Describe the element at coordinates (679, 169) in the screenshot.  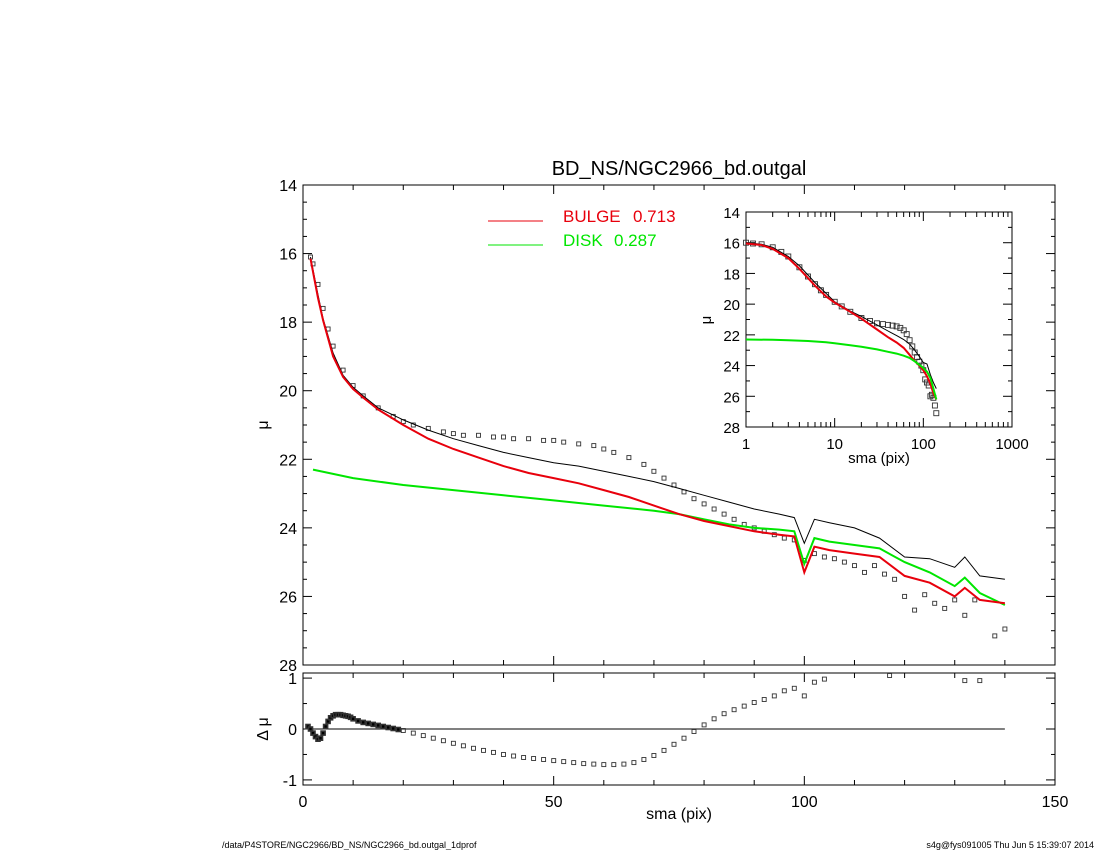
I see `chart-title: BD_NS/NGC2966_bd.outgal` at that location.